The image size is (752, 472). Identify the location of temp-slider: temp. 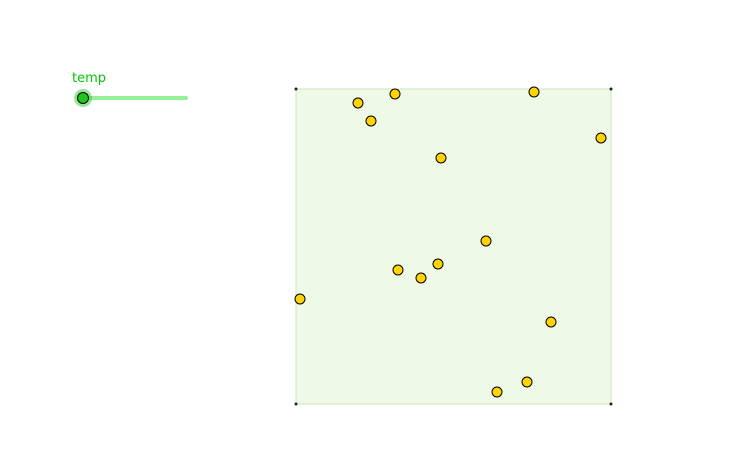
(130, 89).